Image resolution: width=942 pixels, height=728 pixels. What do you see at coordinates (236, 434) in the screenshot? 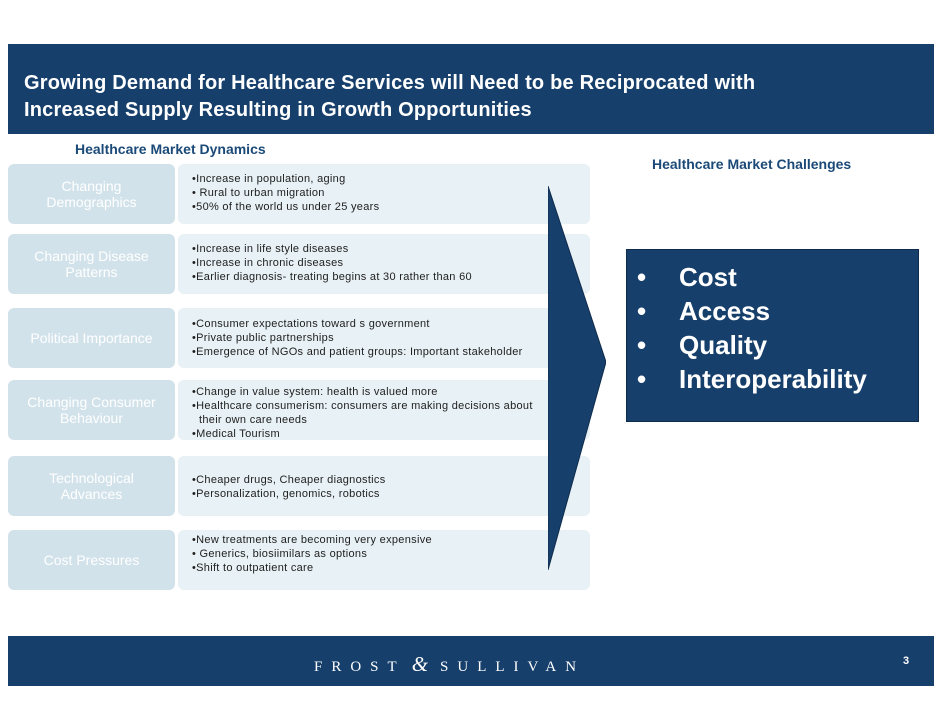
I see `bullet-item: •Medical Tourism` at bounding box center [236, 434].